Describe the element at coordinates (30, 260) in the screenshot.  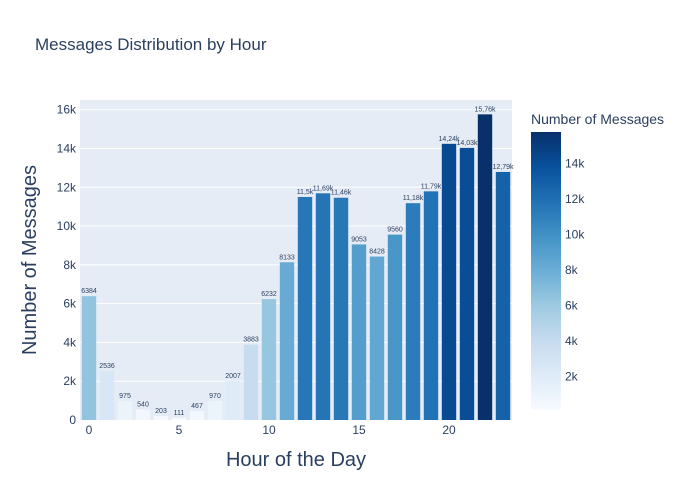
I see `y-axis-title: Number of Messages` at that location.